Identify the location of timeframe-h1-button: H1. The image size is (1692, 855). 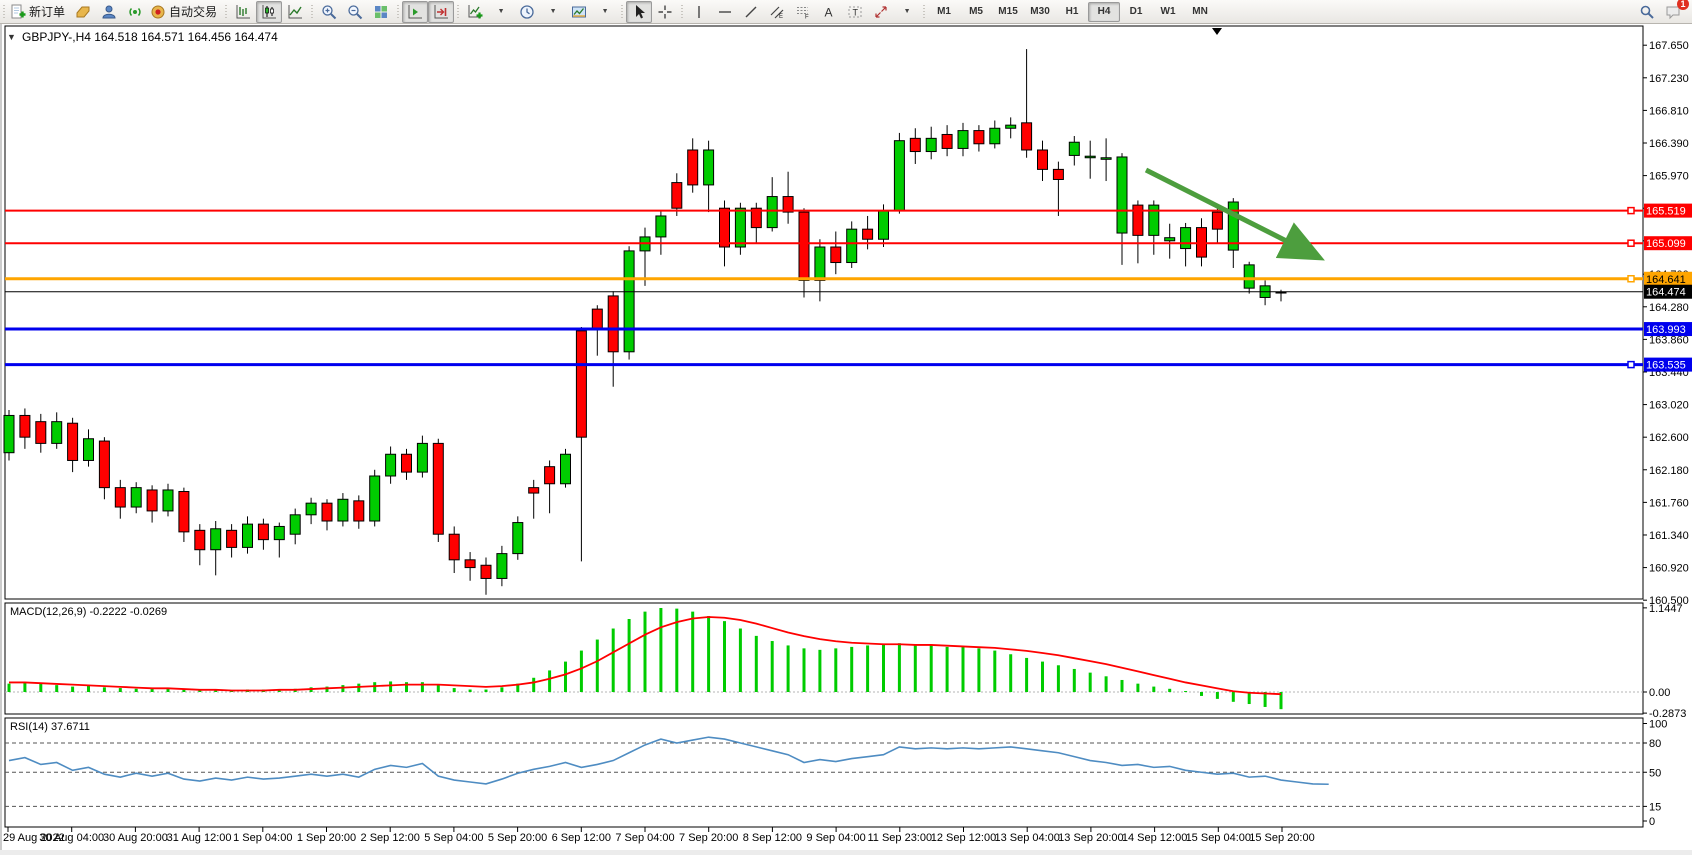
(1072, 11).